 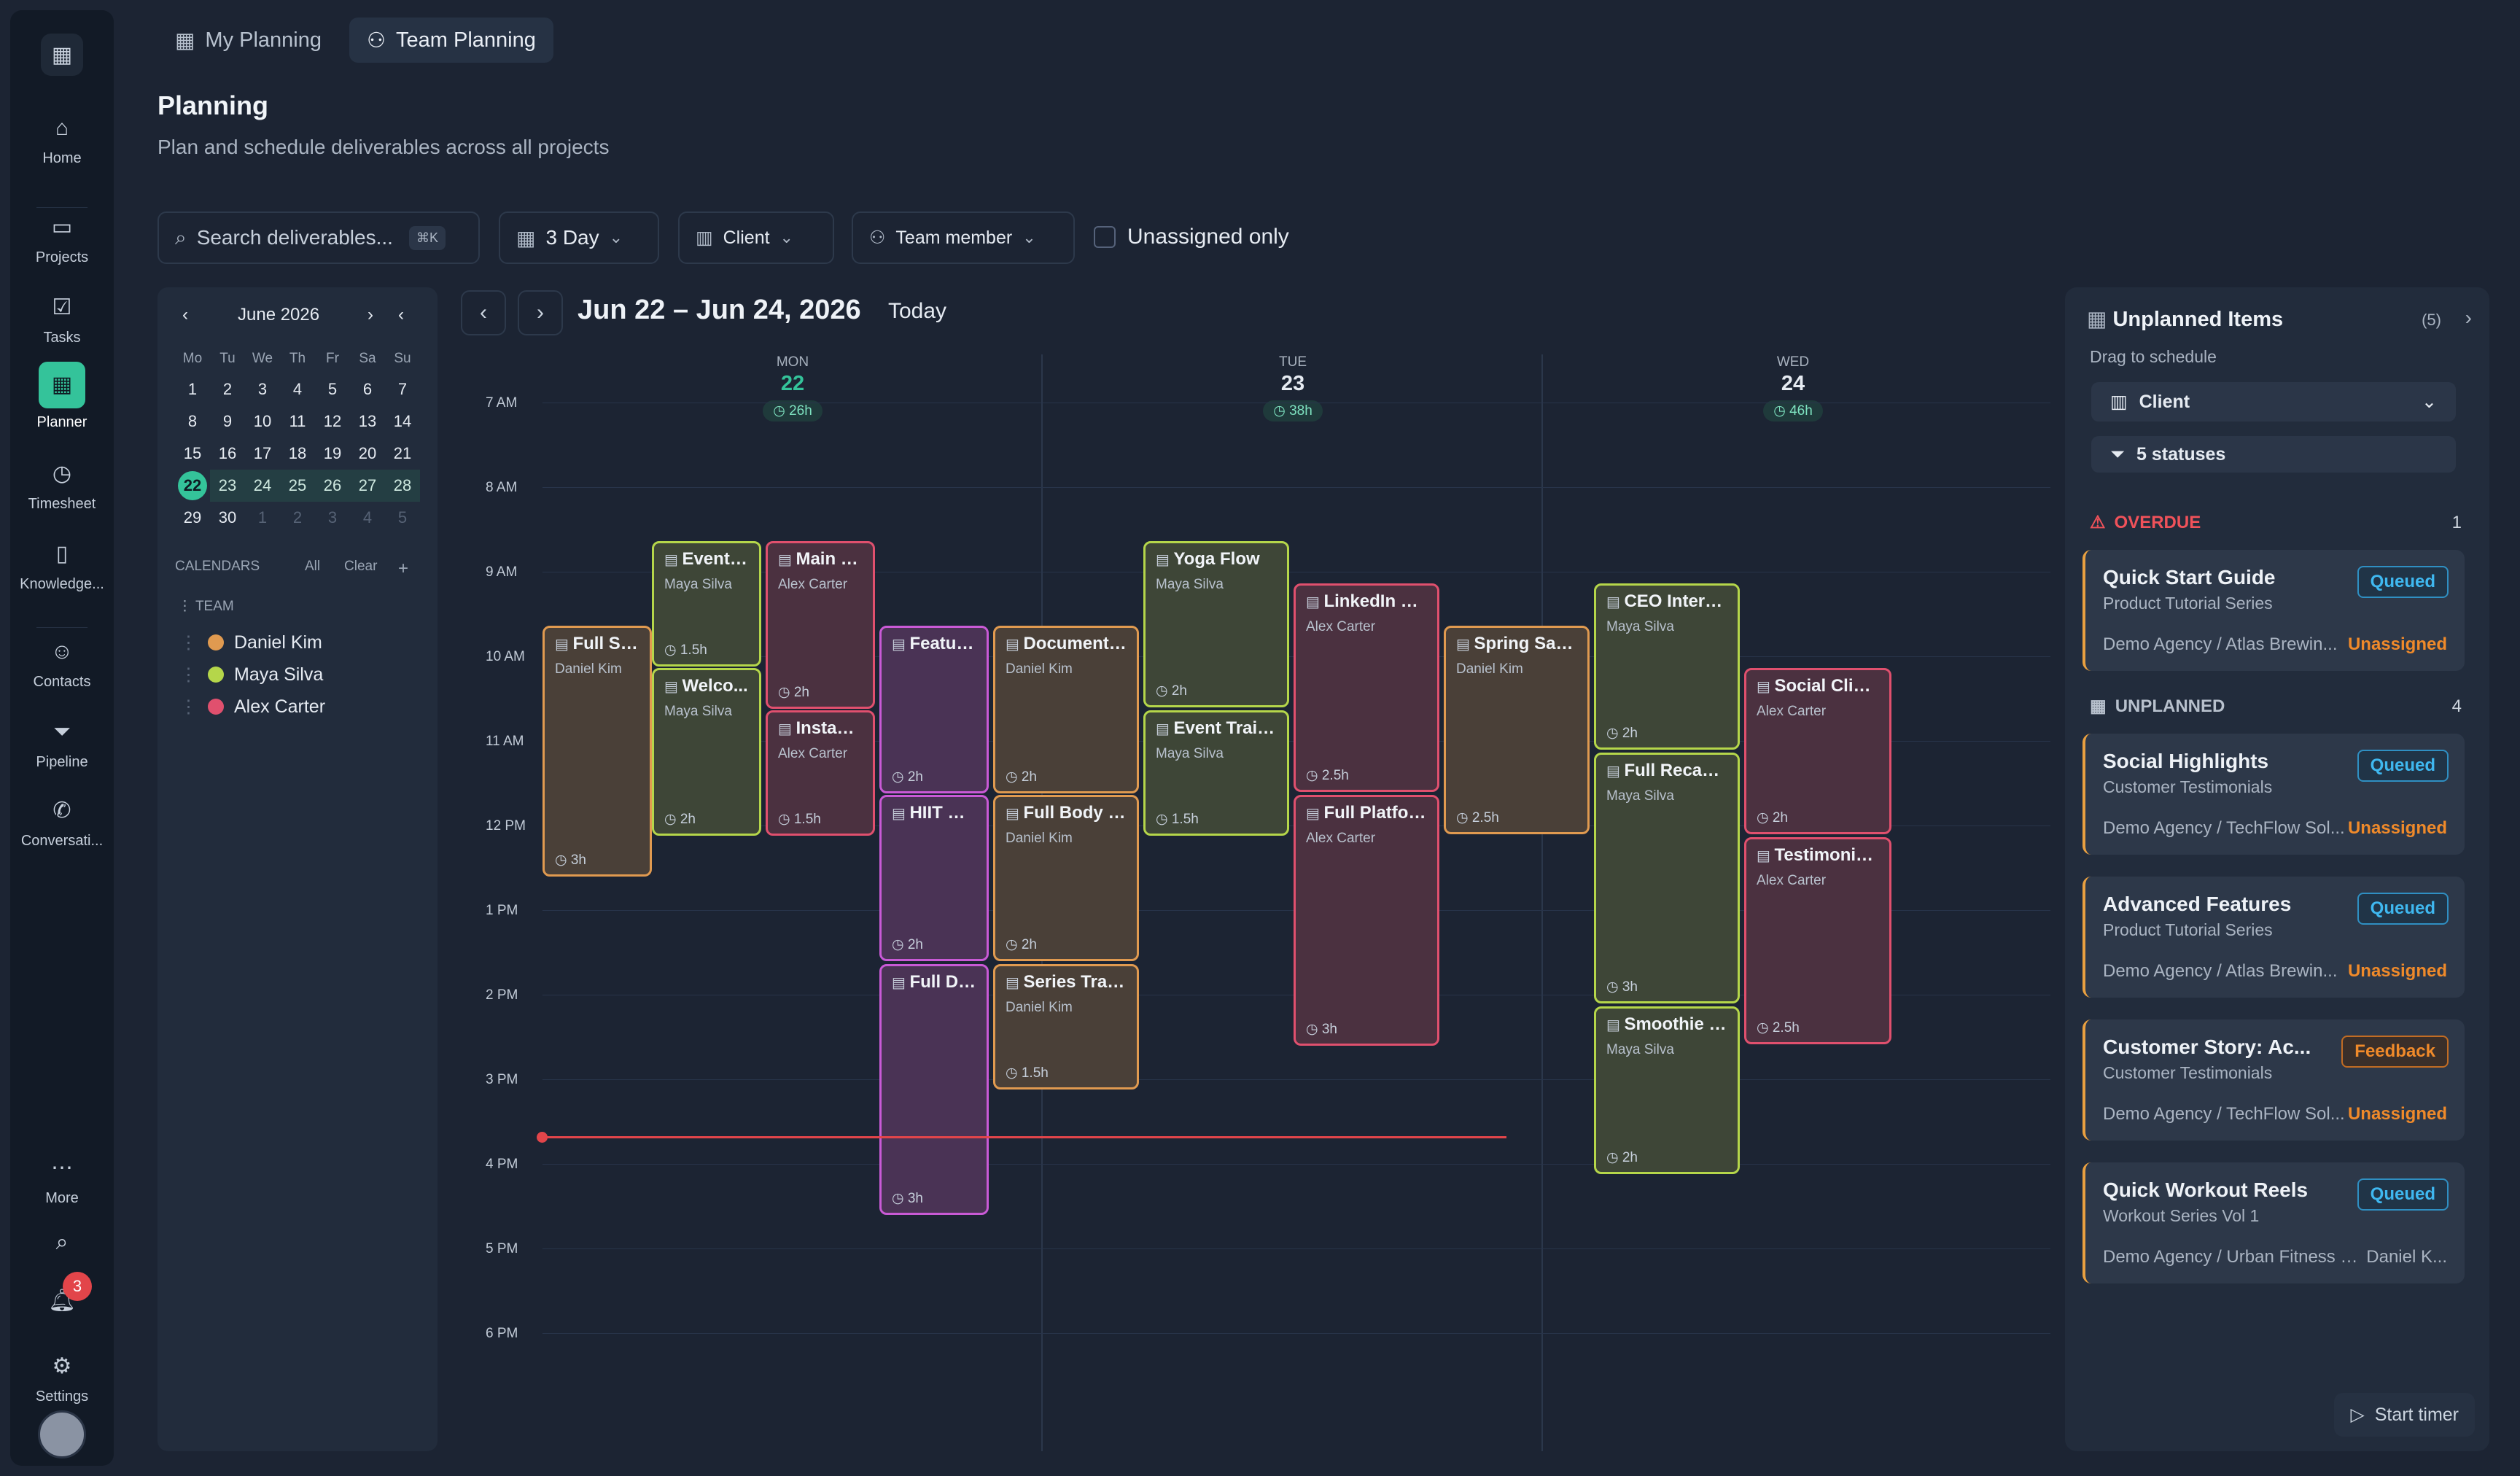 I want to click on mini-calendar-day: 21, so click(x=402, y=453).